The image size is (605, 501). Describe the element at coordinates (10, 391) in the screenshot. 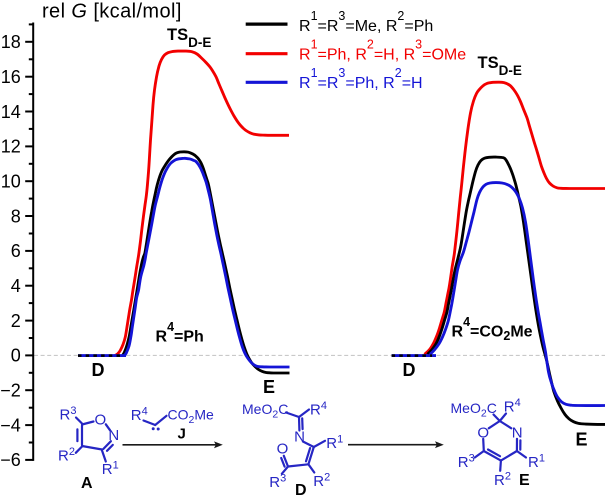

I see `svg-text: −2` at that location.